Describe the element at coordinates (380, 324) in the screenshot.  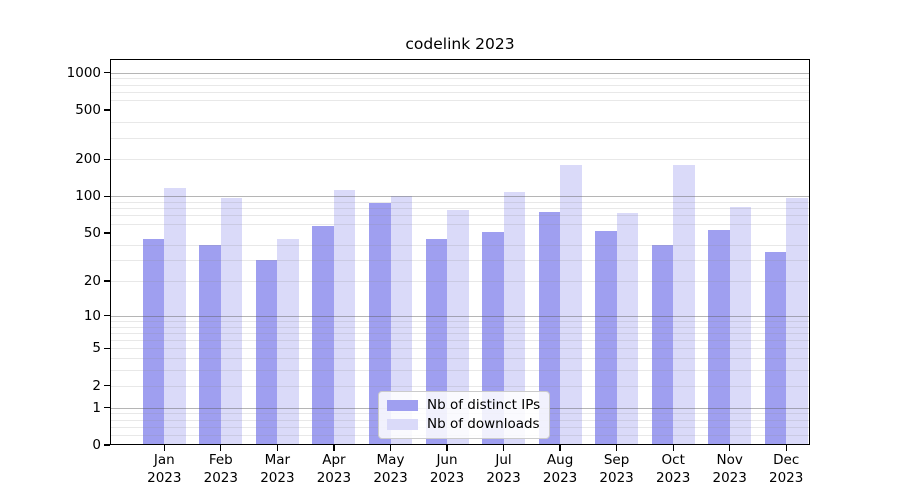
I see `bar-may-ips` at that location.